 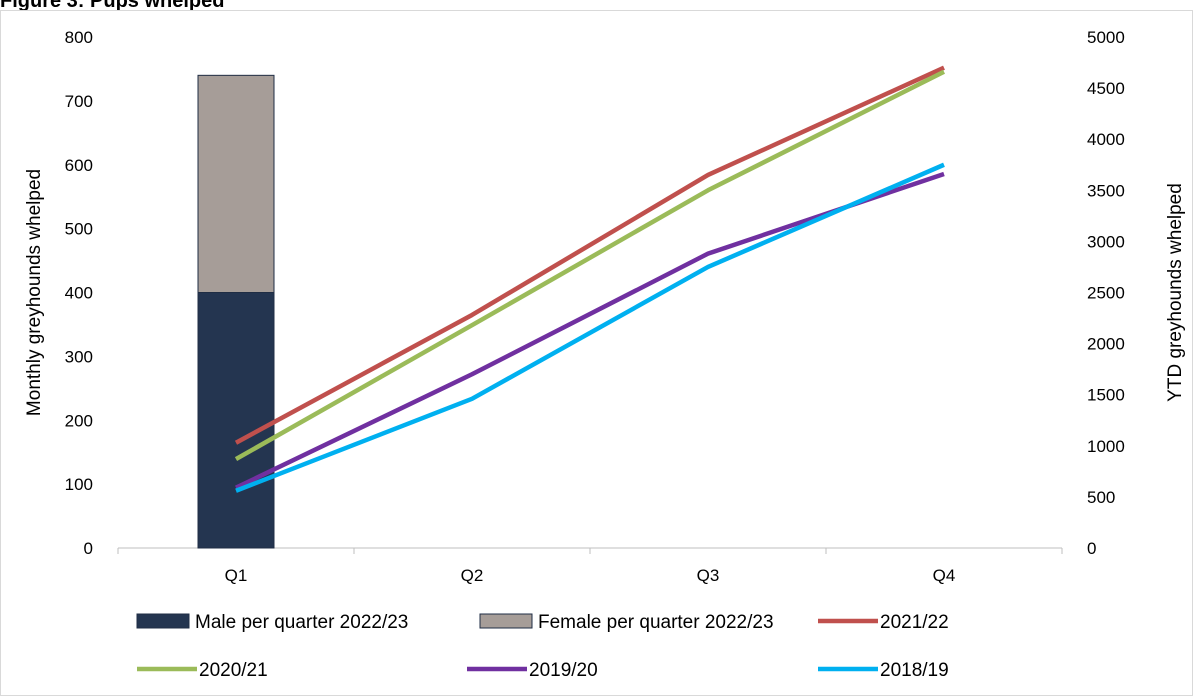 I want to click on y-right-axis-title: YTD greyhounds whelped, so click(x=1175, y=292).